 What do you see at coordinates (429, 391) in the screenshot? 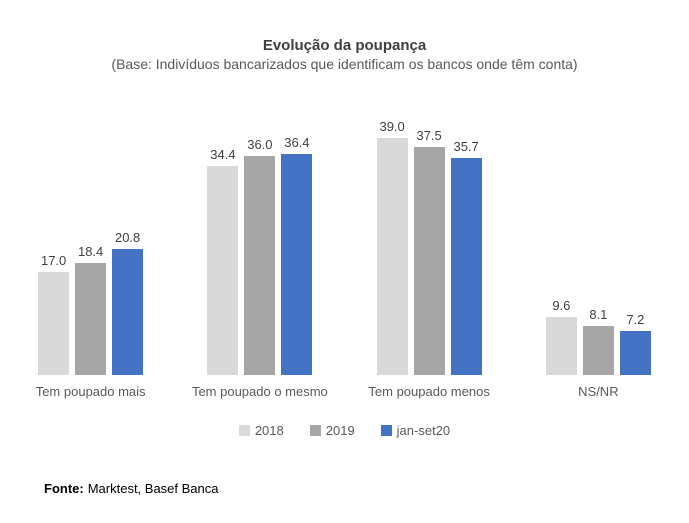
I see `category-label: Tem poupado menos` at bounding box center [429, 391].